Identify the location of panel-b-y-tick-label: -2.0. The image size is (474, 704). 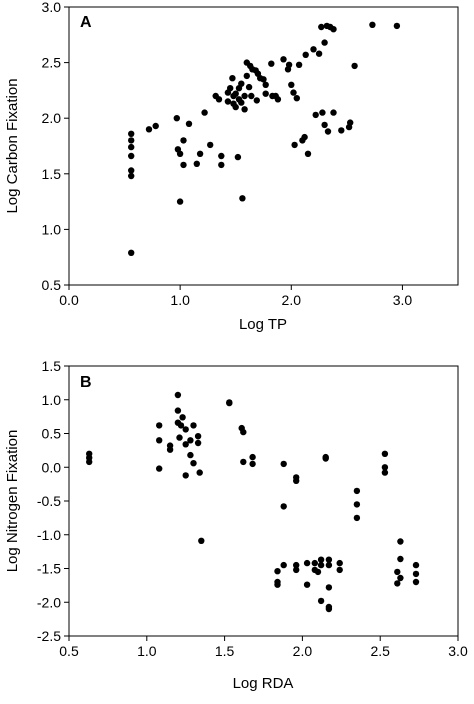
(49, 602).